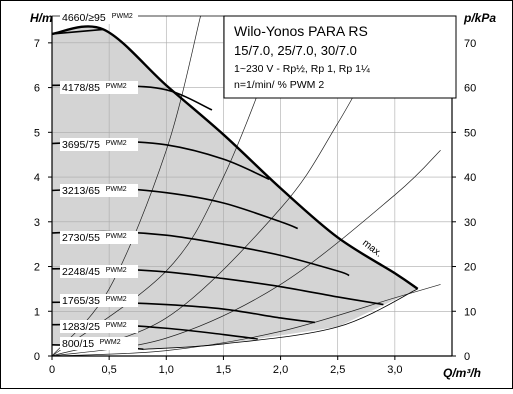  I want to click on x-tick-label: 3,0, so click(394, 370).